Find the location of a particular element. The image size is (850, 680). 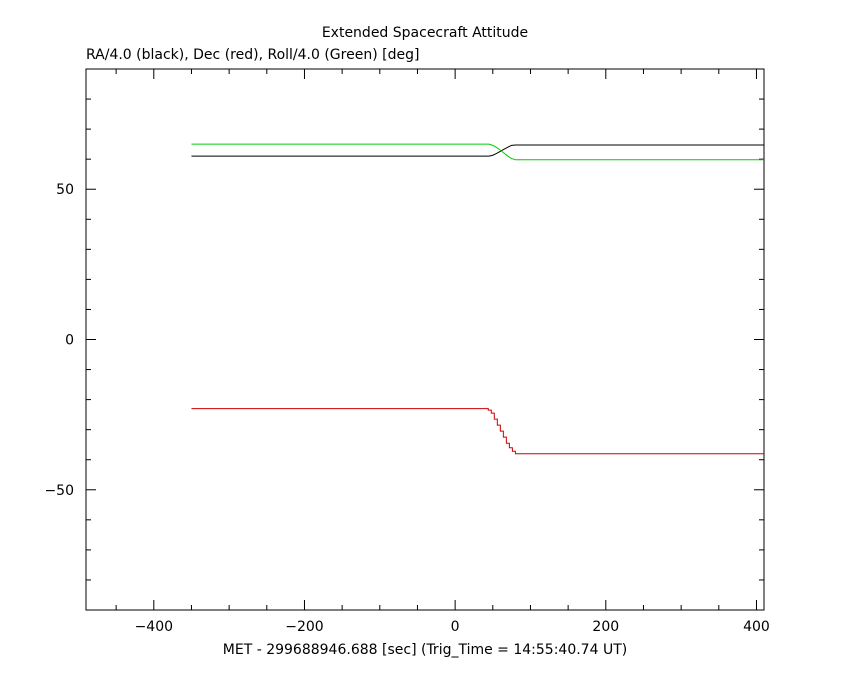

x-tick-label: −400 is located at coordinates (154, 627).